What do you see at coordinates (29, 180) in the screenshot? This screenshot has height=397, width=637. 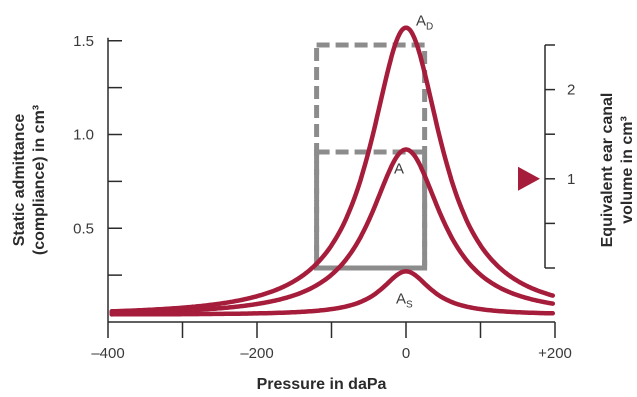 I see `y-axis-title: Static admittance (compliance) in cm³` at bounding box center [29, 180].